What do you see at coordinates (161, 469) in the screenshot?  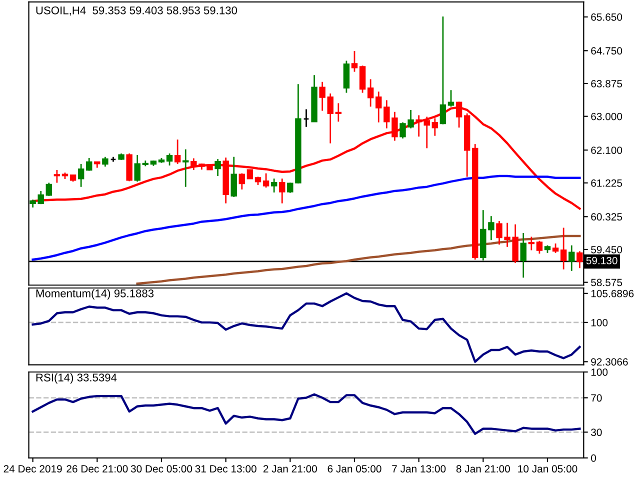 I see `x-tick-label: 30 Dec 05:00` at bounding box center [161, 469].